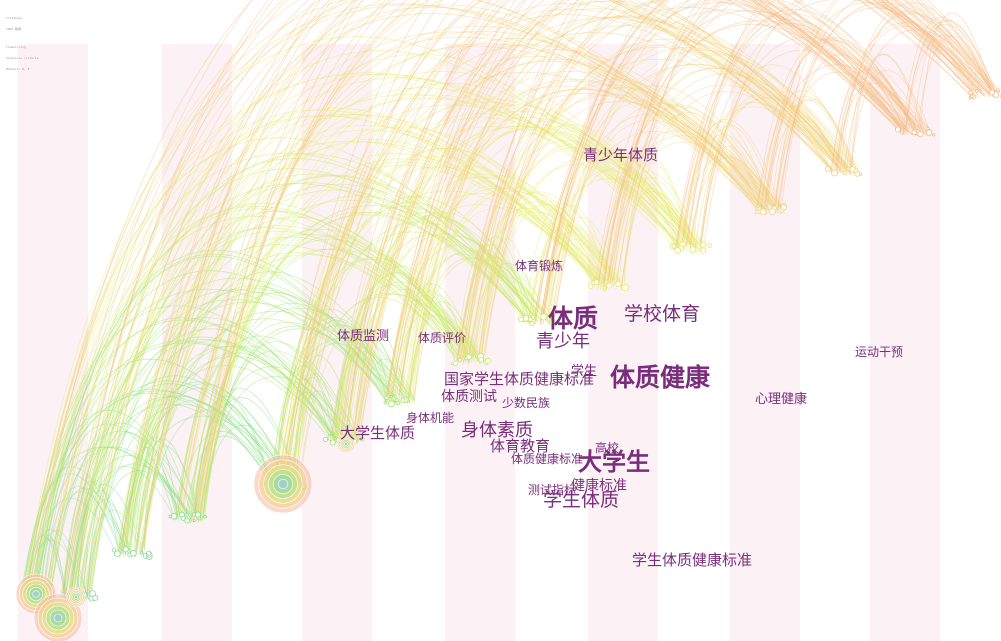  I want to click on keyword-label-jkbz: 健康标准, so click(599, 485).